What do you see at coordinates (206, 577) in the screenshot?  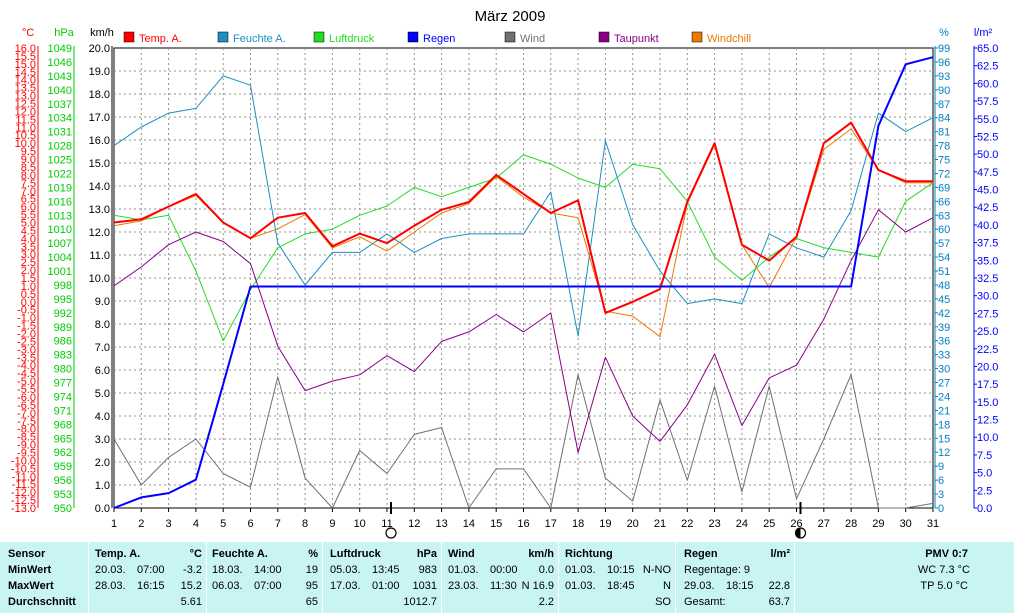 I see `stats-divider` at bounding box center [206, 577].